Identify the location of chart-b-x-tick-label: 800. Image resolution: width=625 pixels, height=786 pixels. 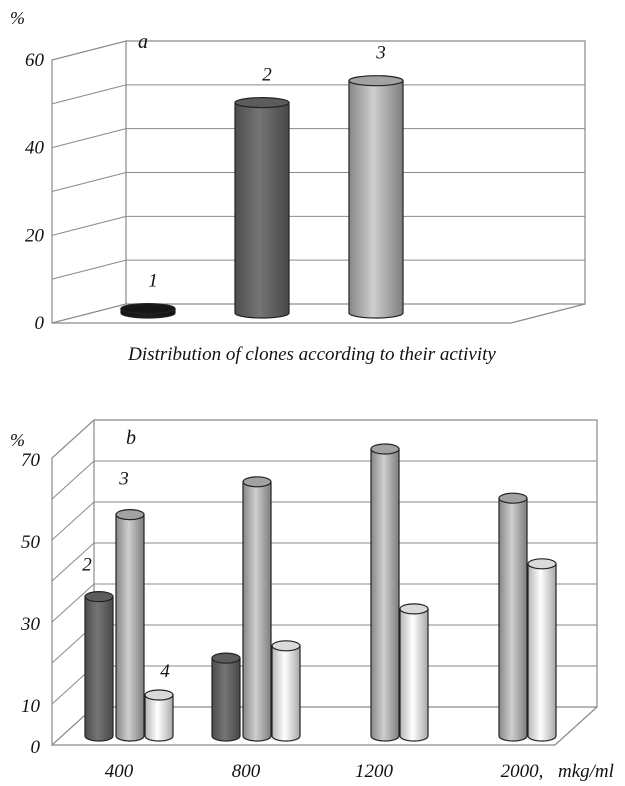
(246, 771).